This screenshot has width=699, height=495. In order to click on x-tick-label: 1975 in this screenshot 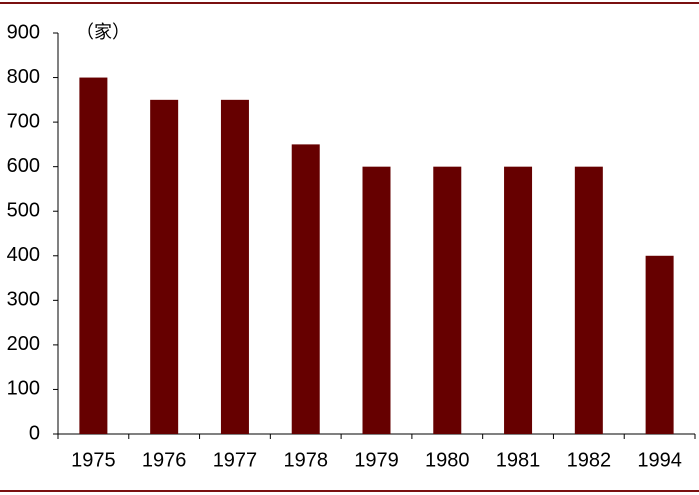, I will do `click(93, 460)`.